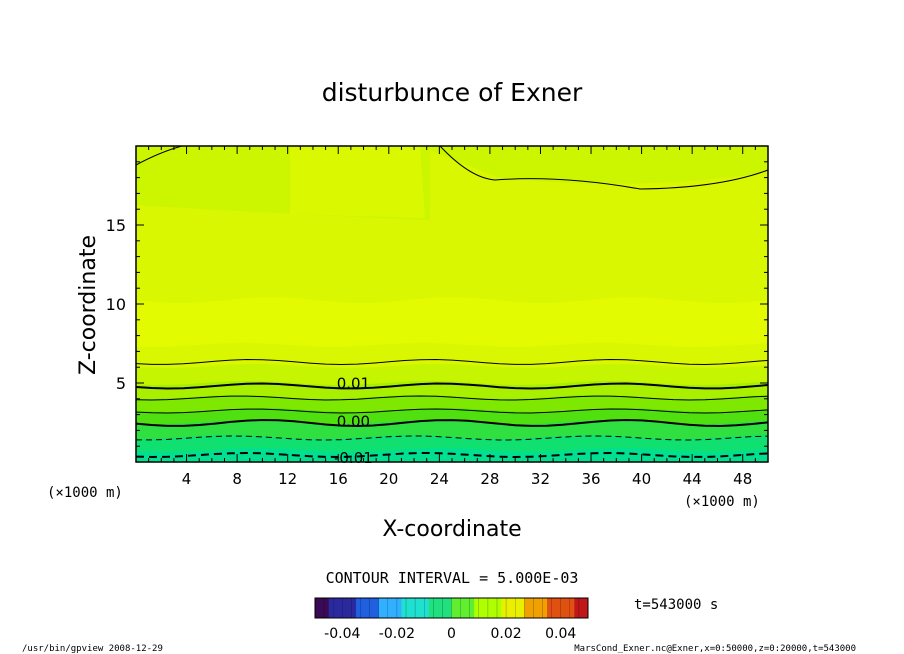  What do you see at coordinates (451, 634) in the screenshot?
I see `colorbar-tick-label: 0` at bounding box center [451, 634].